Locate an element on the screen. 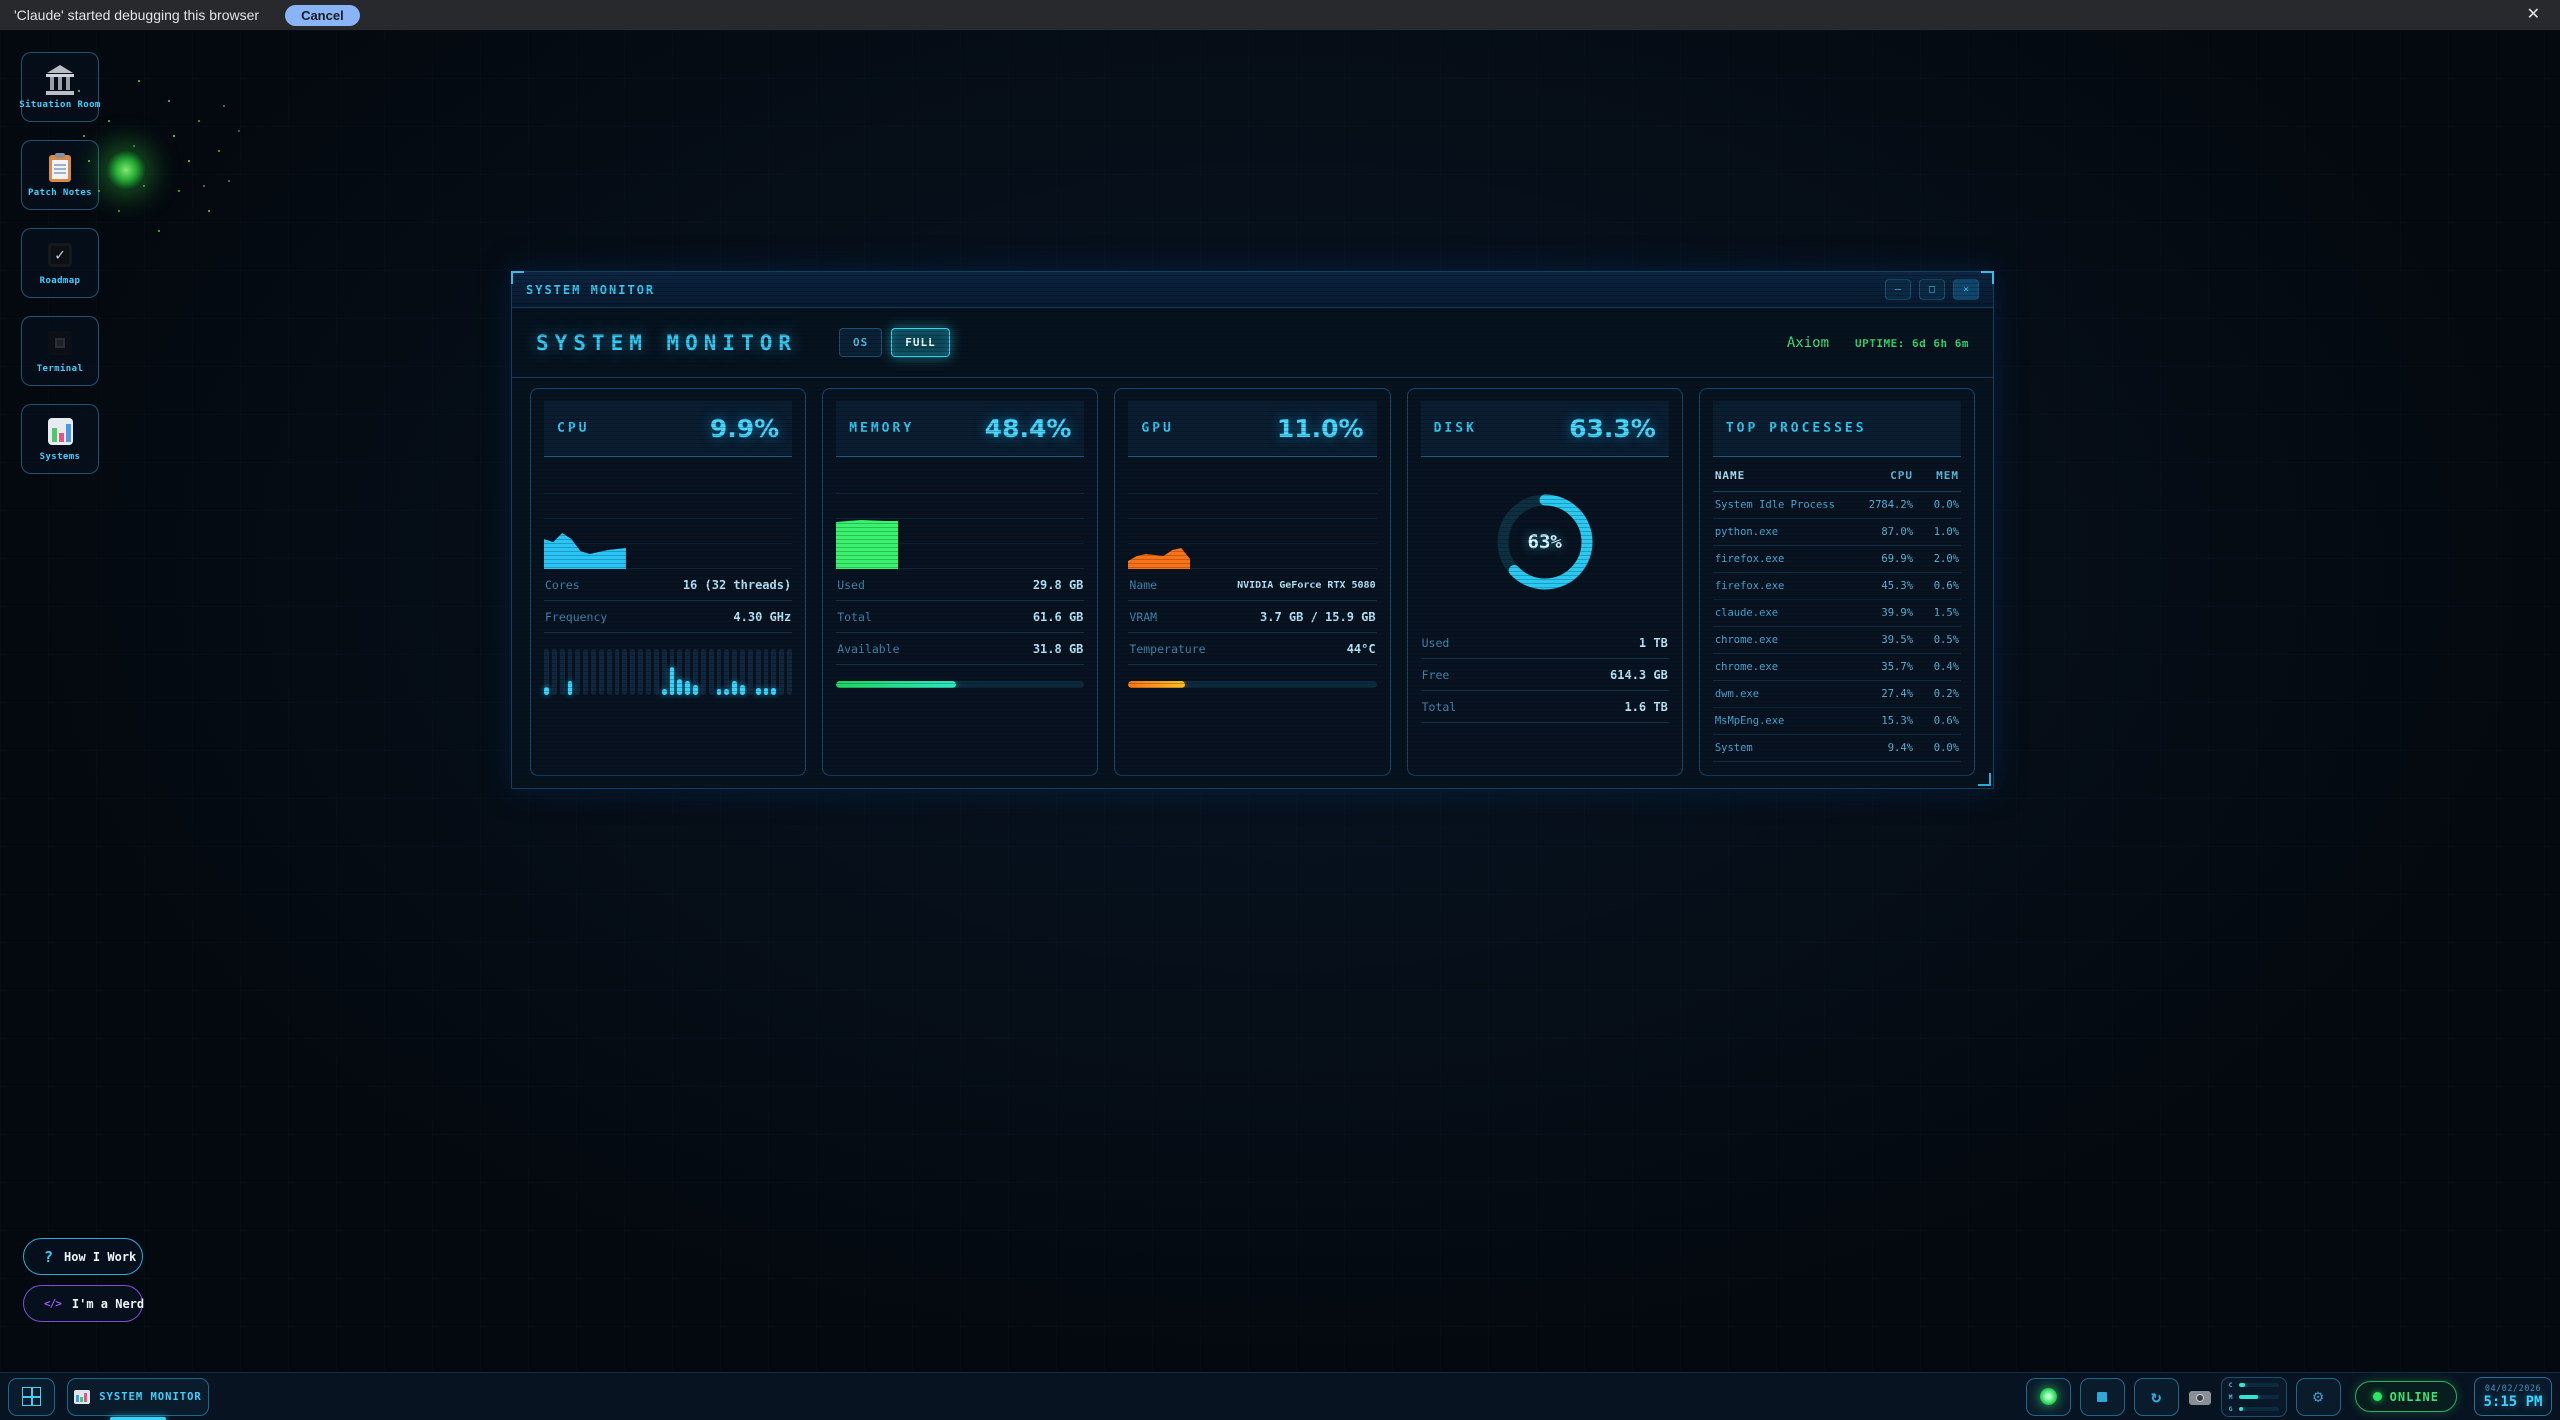 Image resolution: width=2560 pixels, height=1420 pixels. disk-percent: 63.3% is located at coordinates (1612, 428).